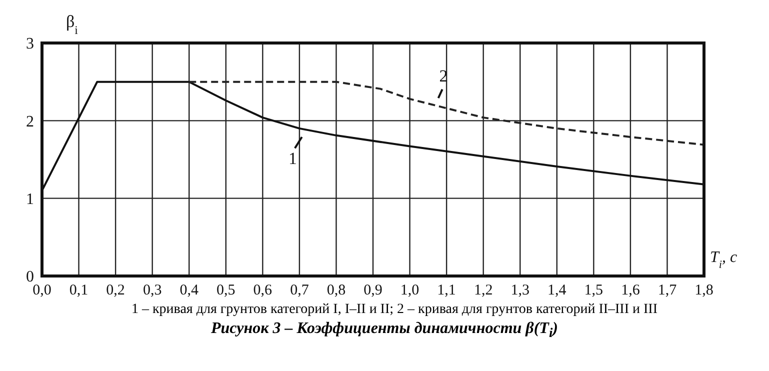  What do you see at coordinates (594, 290) in the screenshot?
I see `x-tick-label: 1,5` at bounding box center [594, 290].